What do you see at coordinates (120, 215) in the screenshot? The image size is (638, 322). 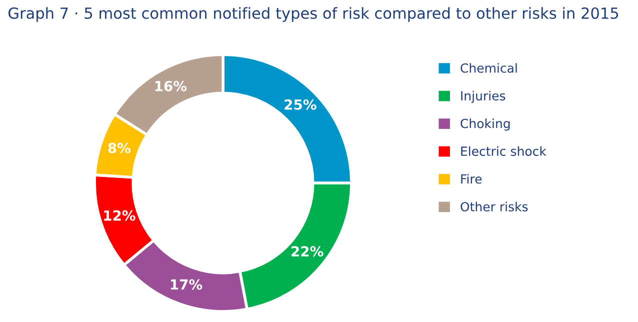 I see `data-label: 12%` at bounding box center [120, 215].